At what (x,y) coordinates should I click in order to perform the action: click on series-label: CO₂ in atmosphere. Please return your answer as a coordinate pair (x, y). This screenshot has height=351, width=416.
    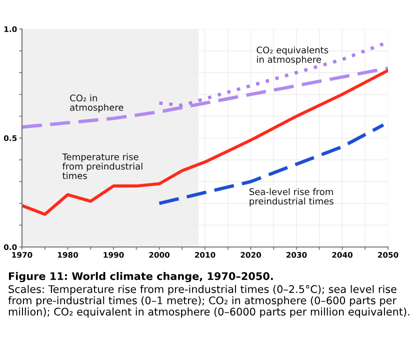
    Looking at the image, I should click on (97, 103).